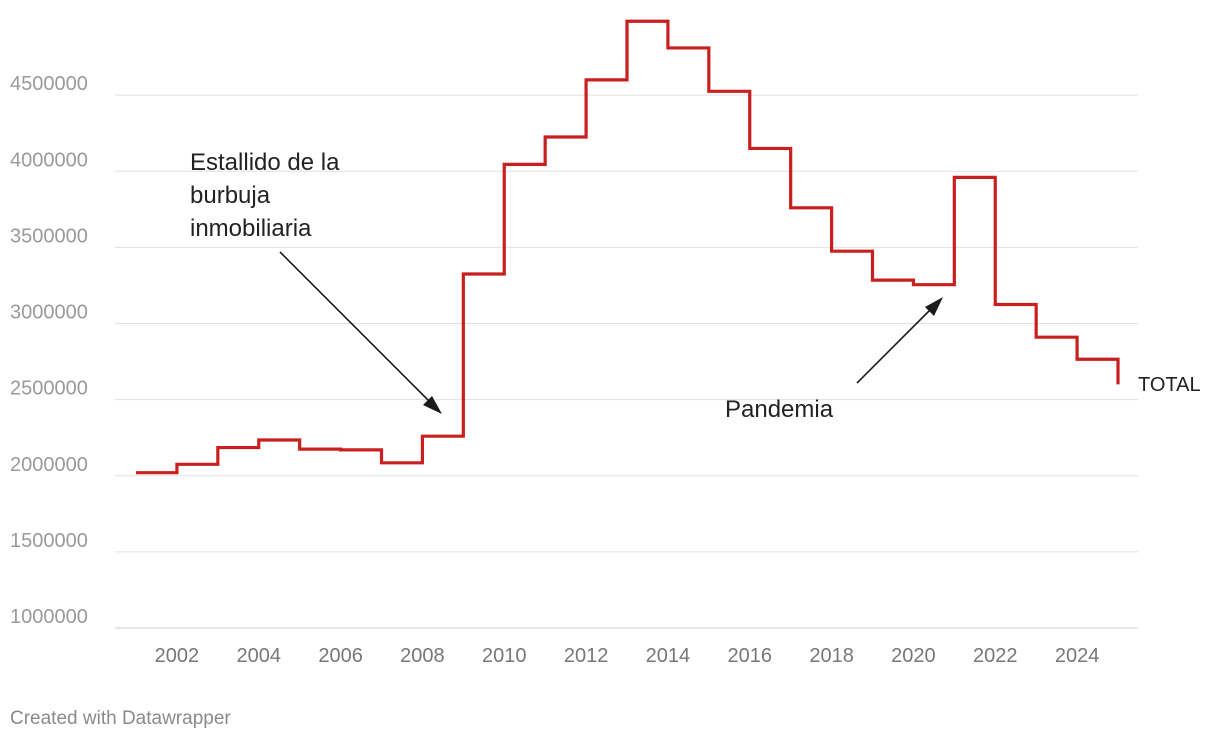 The width and height of the screenshot is (1220, 744). Describe the element at coordinates (831, 656) in the screenshot. I see `x-tick-label-2018: 2018` at that location.